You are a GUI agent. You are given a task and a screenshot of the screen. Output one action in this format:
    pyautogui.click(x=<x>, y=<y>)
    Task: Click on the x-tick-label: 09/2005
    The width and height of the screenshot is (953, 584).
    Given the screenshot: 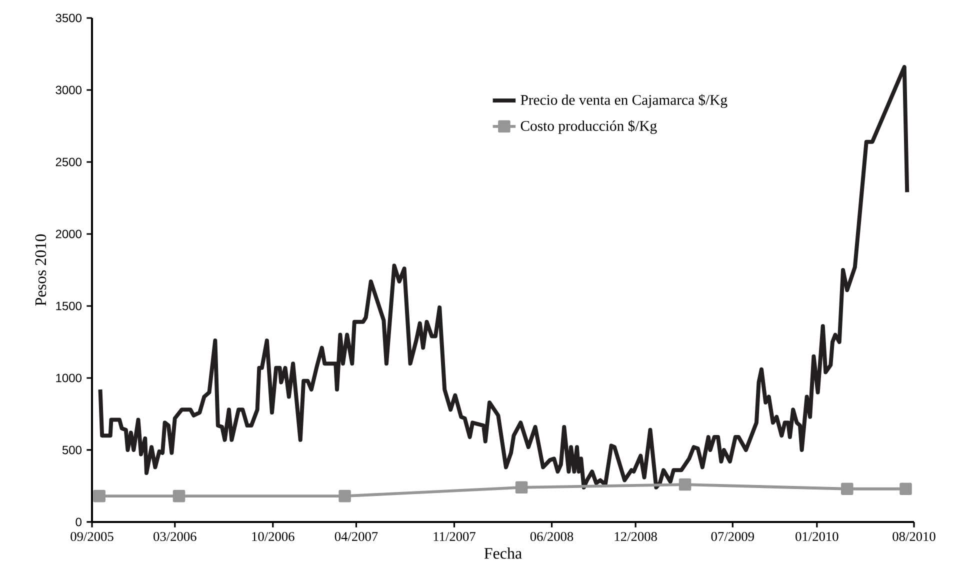 What is the action you would take?
    pyautogui.click(x=92, y=537)
    